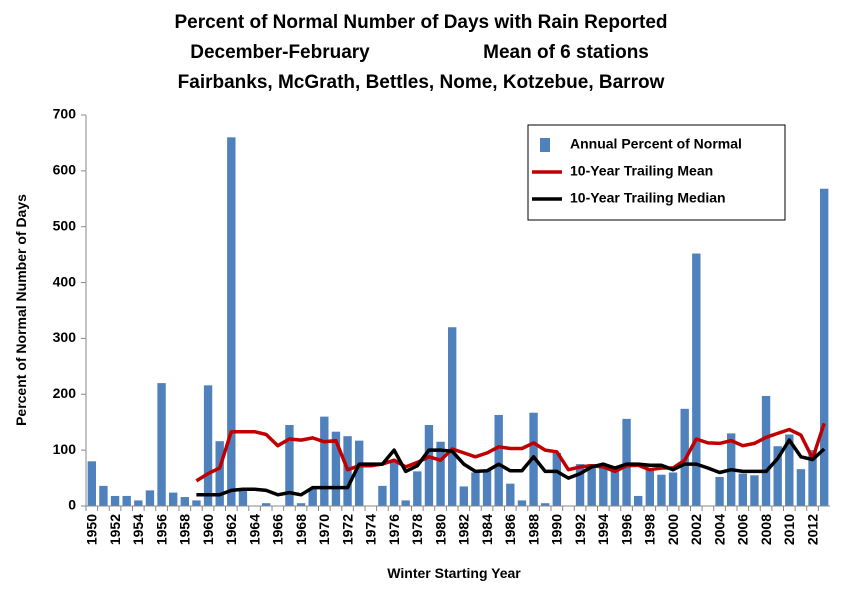 This screenshot has height=597, width=842. Describe the element at coordinates (65, 449) in the screenshot. I see `y-tick-label: 100` at that location.